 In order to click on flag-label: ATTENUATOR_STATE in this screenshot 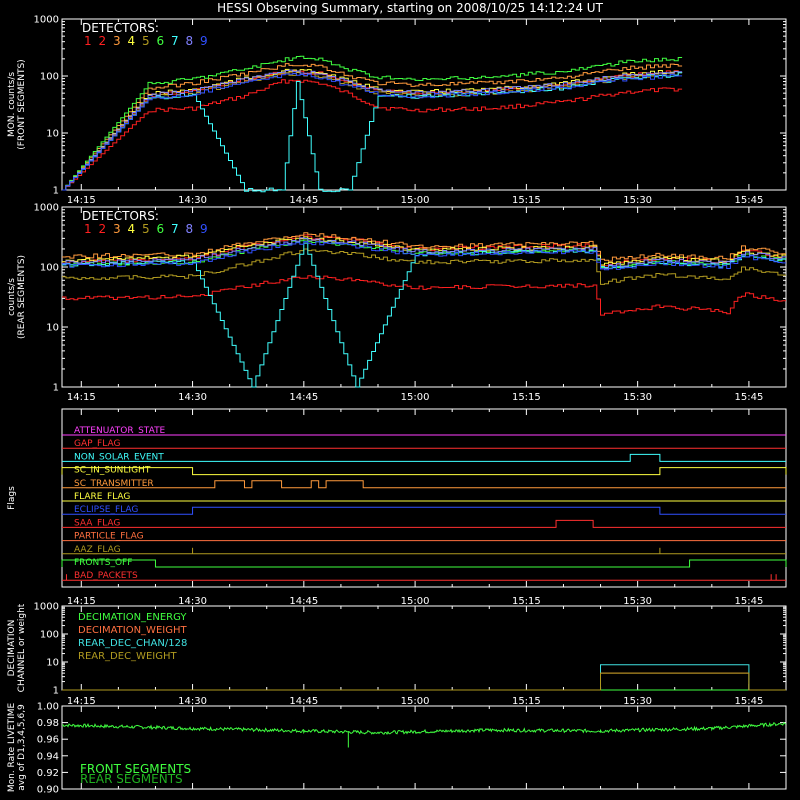, I will do `click(120, 431)`.